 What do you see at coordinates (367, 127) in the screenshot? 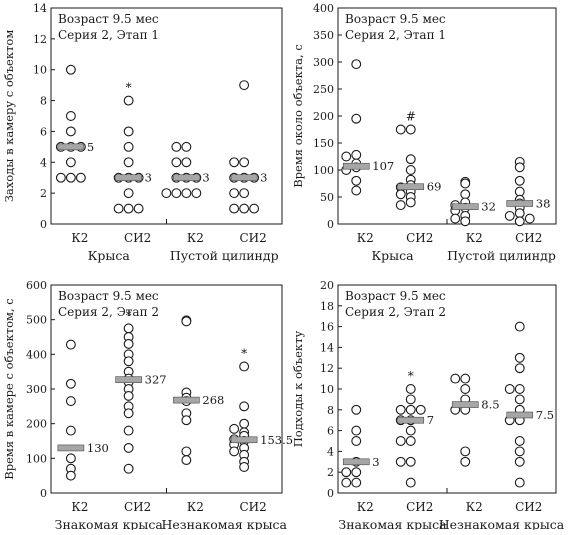
I see `series-К2-1: 107` at bounding box center [367, 127].